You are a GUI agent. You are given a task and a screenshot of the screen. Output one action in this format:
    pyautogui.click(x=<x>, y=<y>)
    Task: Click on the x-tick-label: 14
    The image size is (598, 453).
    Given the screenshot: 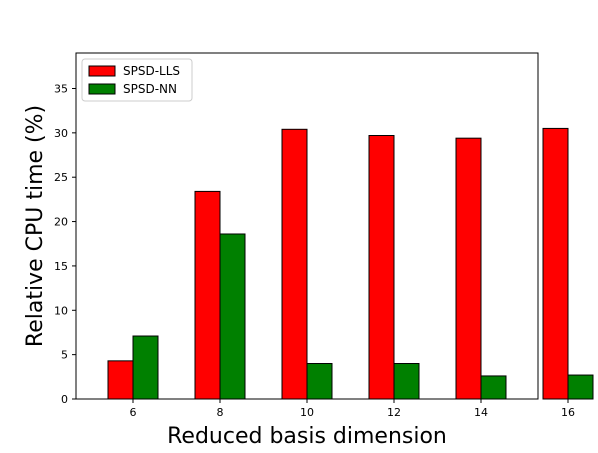 What is the action you would take?
    pyautogui.click(x=481, y=412)
    